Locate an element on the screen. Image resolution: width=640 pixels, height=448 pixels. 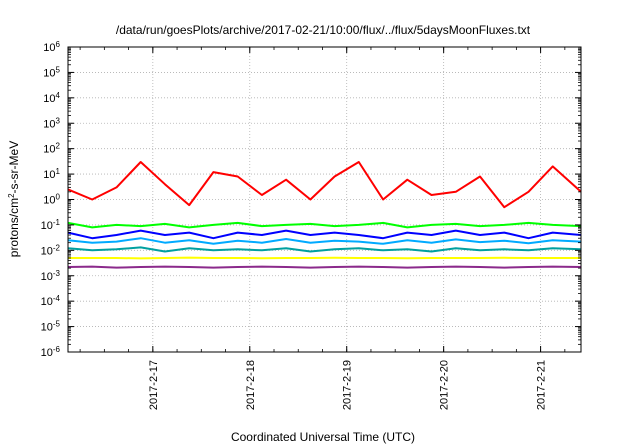
y-tick-label: 10⁻³ is located at coordinates (51, 275).